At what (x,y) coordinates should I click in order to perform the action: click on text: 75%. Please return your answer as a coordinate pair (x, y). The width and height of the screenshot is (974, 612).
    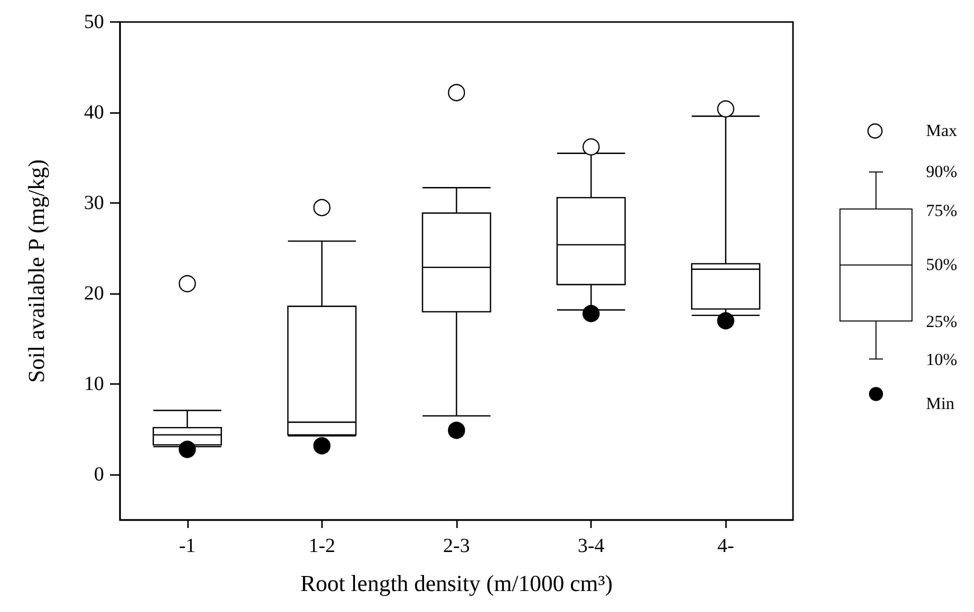
    Looking at the image, I should click on (942, 211).